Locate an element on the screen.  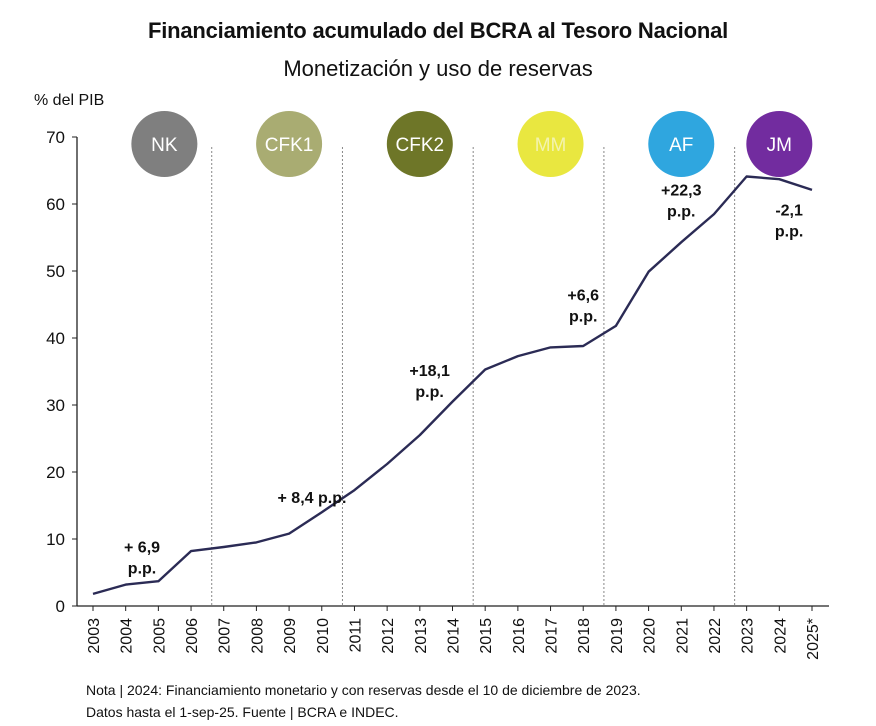
annotation-line: +22,3 is located at coordinates (681, 190).